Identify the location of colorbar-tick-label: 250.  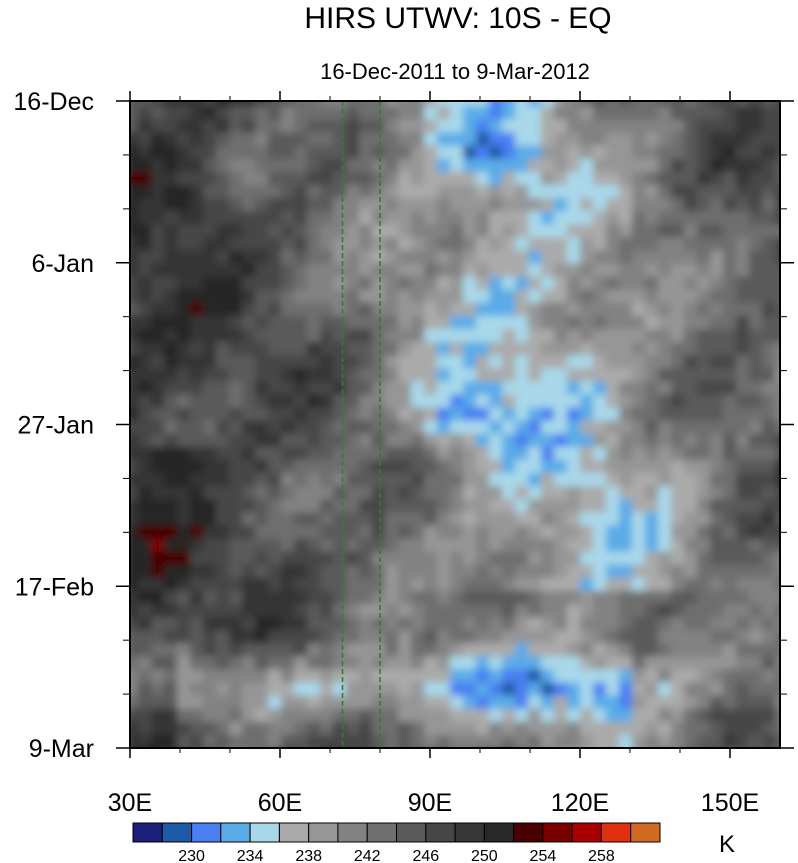
(484, 855).